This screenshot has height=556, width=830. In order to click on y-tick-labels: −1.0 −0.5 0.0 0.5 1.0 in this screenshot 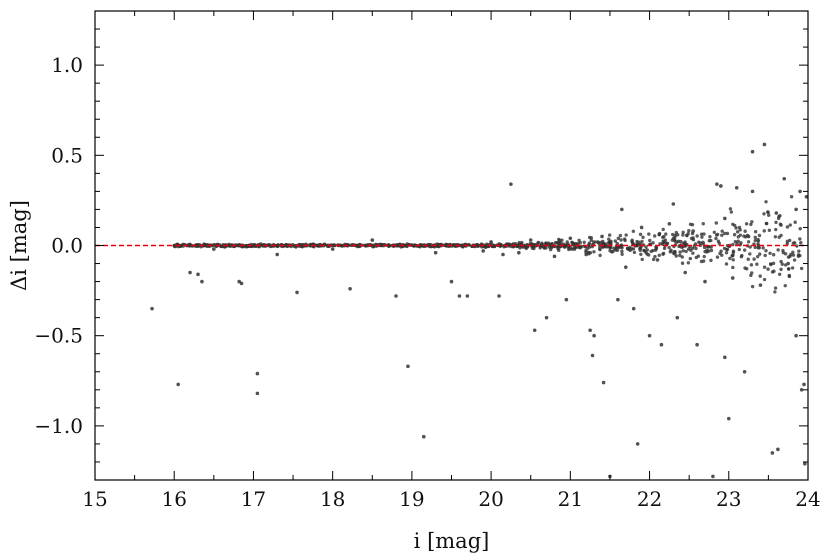, I will do `click(58, 245)`.